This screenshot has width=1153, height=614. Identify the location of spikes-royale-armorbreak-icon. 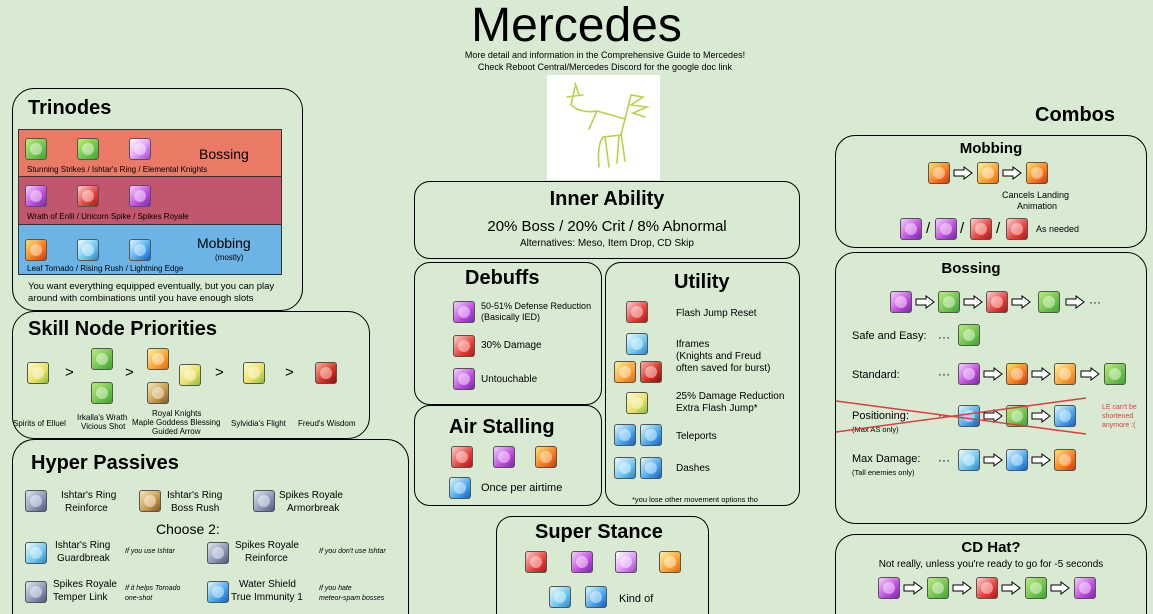
(264, 501).